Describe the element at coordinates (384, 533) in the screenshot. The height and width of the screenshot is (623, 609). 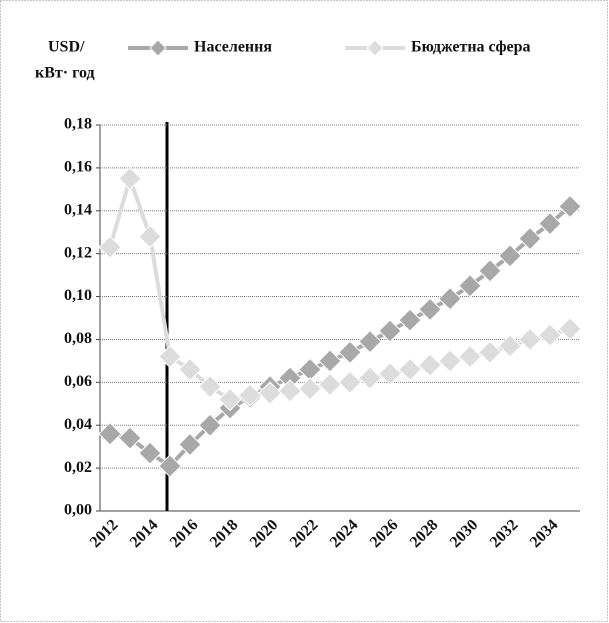
I see `x-tick-label: 2026` at that location.